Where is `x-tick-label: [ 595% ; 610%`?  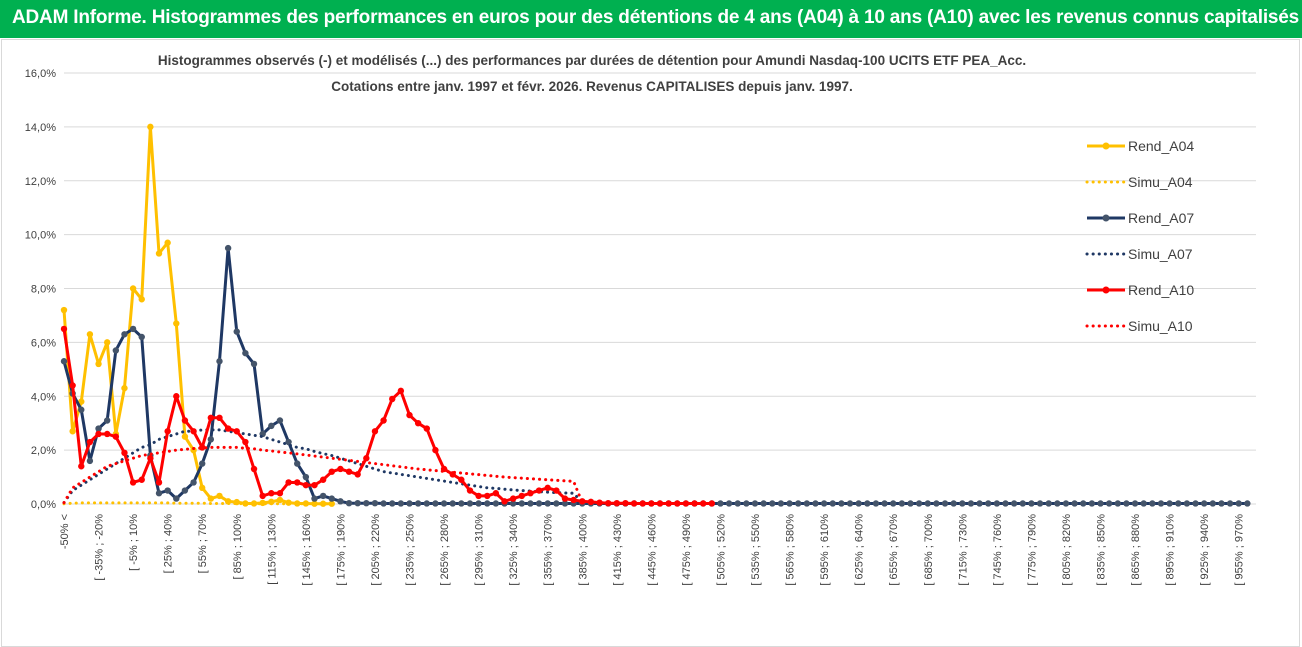 x-tick-label: [ 595% ; 610% is located at coordinates (825, 550).